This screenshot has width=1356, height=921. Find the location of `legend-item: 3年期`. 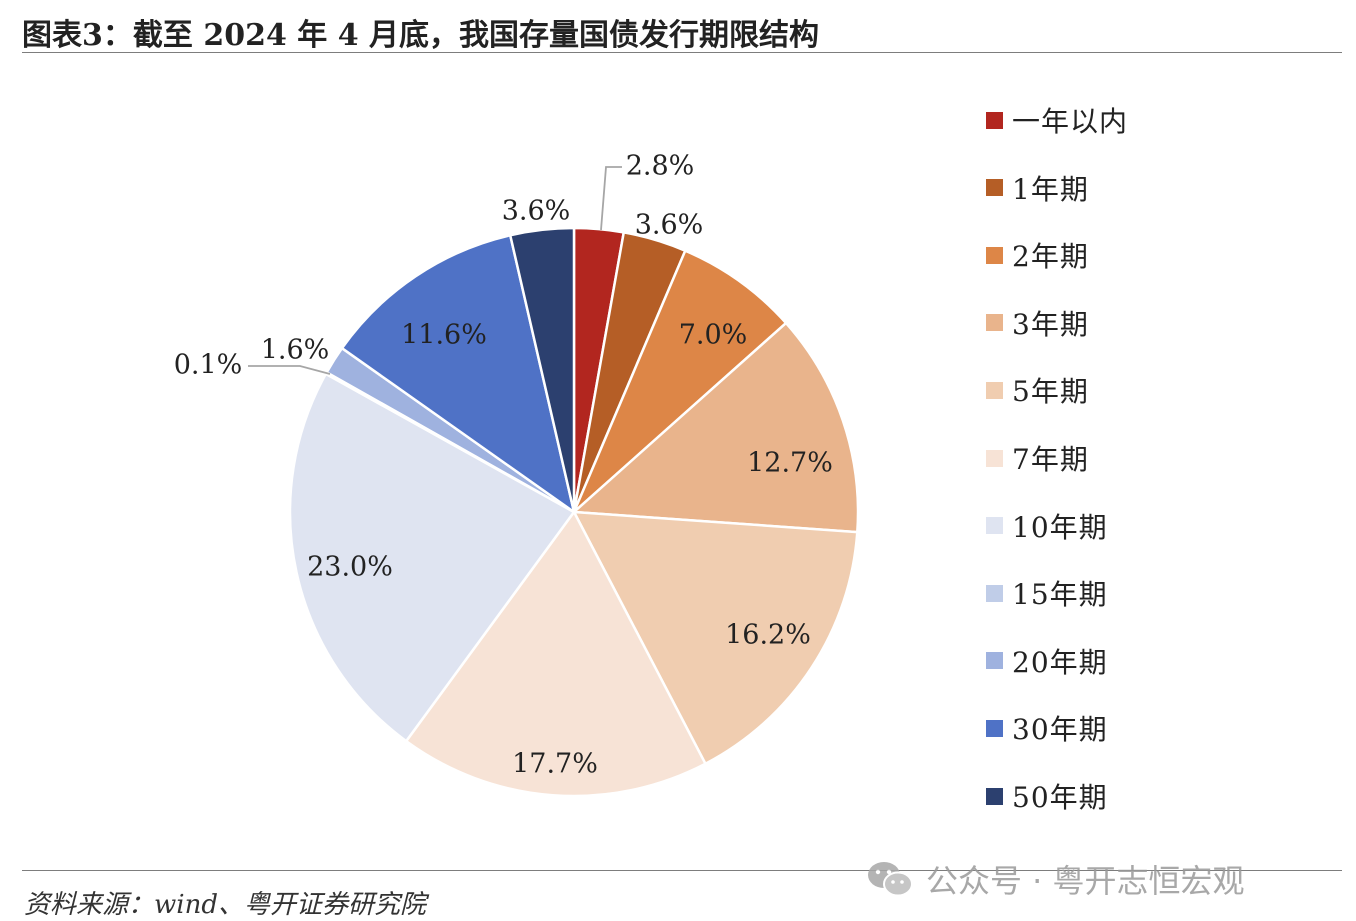

legend-item: 3年期 is located at coordinates (1037, 323).